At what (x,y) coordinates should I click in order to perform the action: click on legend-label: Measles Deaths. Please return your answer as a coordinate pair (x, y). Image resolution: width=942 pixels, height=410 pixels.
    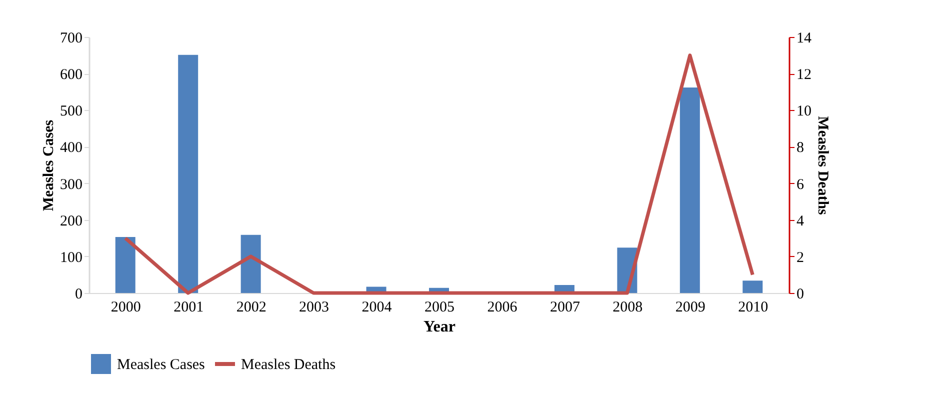
    Looking at the image, I should click on (288, 365).